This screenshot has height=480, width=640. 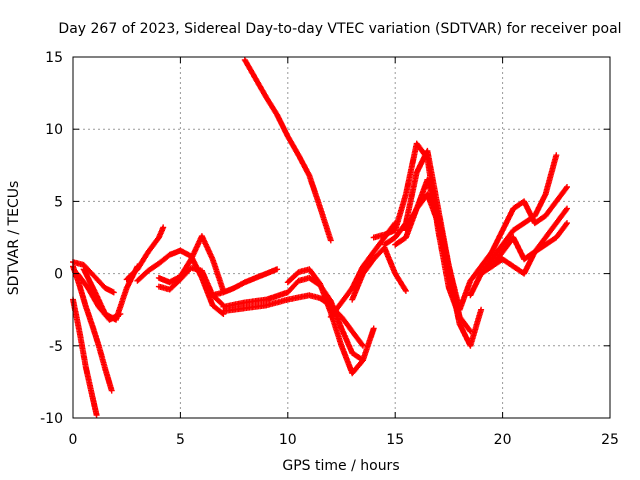 What do you see at coordinates (610, 440) in the screenshot?
I see `x-tick-label: 25` at bounding box center [610, 440].